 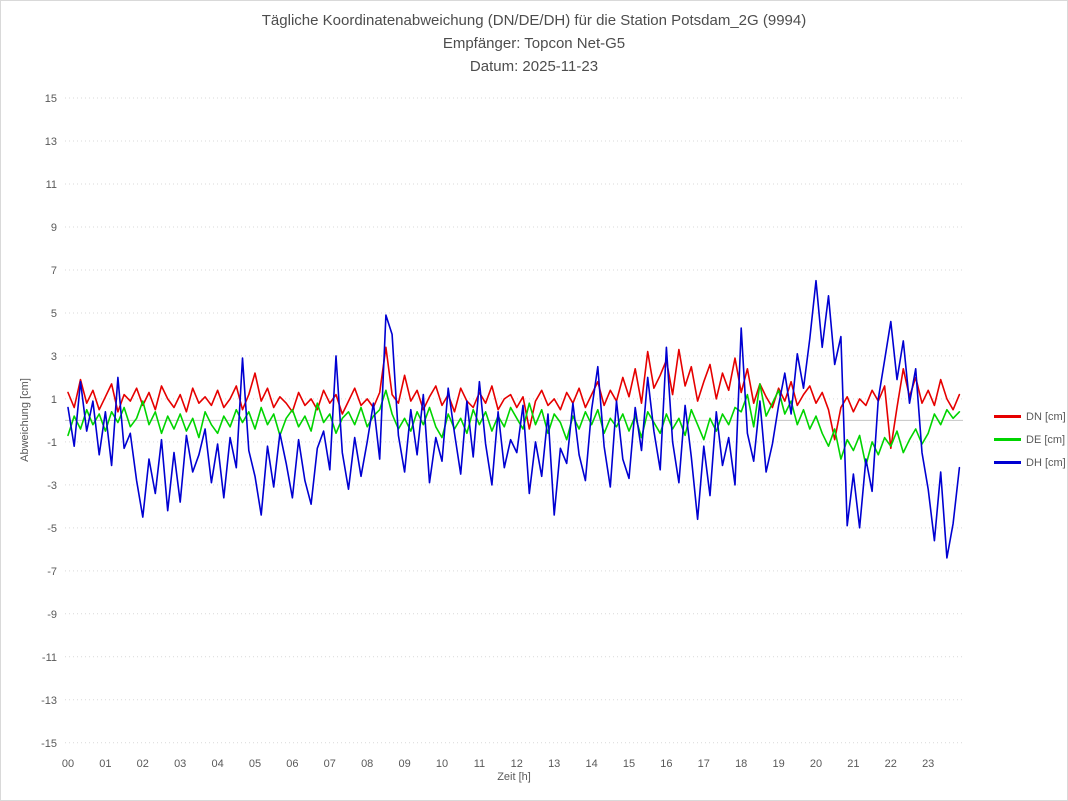 I want to click on x-tick-label: 02, so click(x=143, y=764).